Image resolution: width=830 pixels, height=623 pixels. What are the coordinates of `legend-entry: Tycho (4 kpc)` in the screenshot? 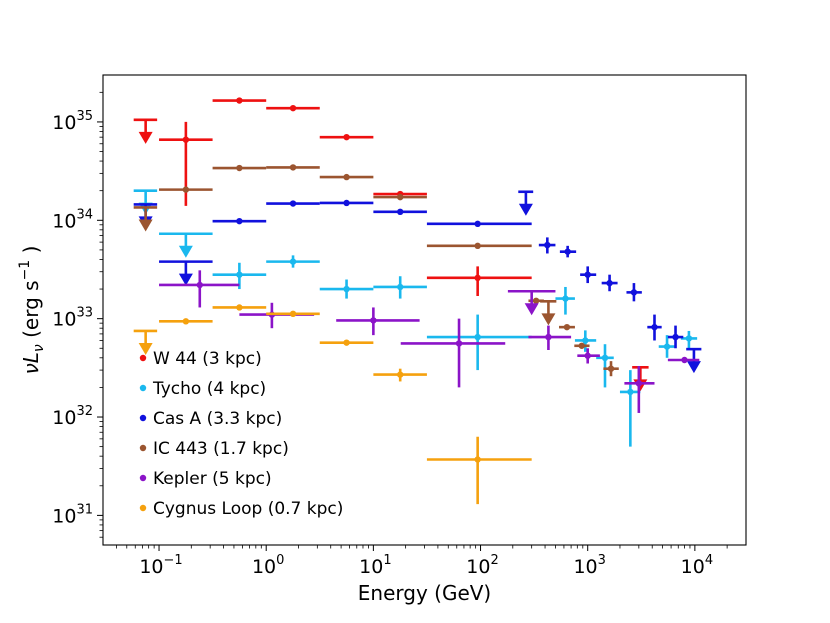 It's located at (202, 389).